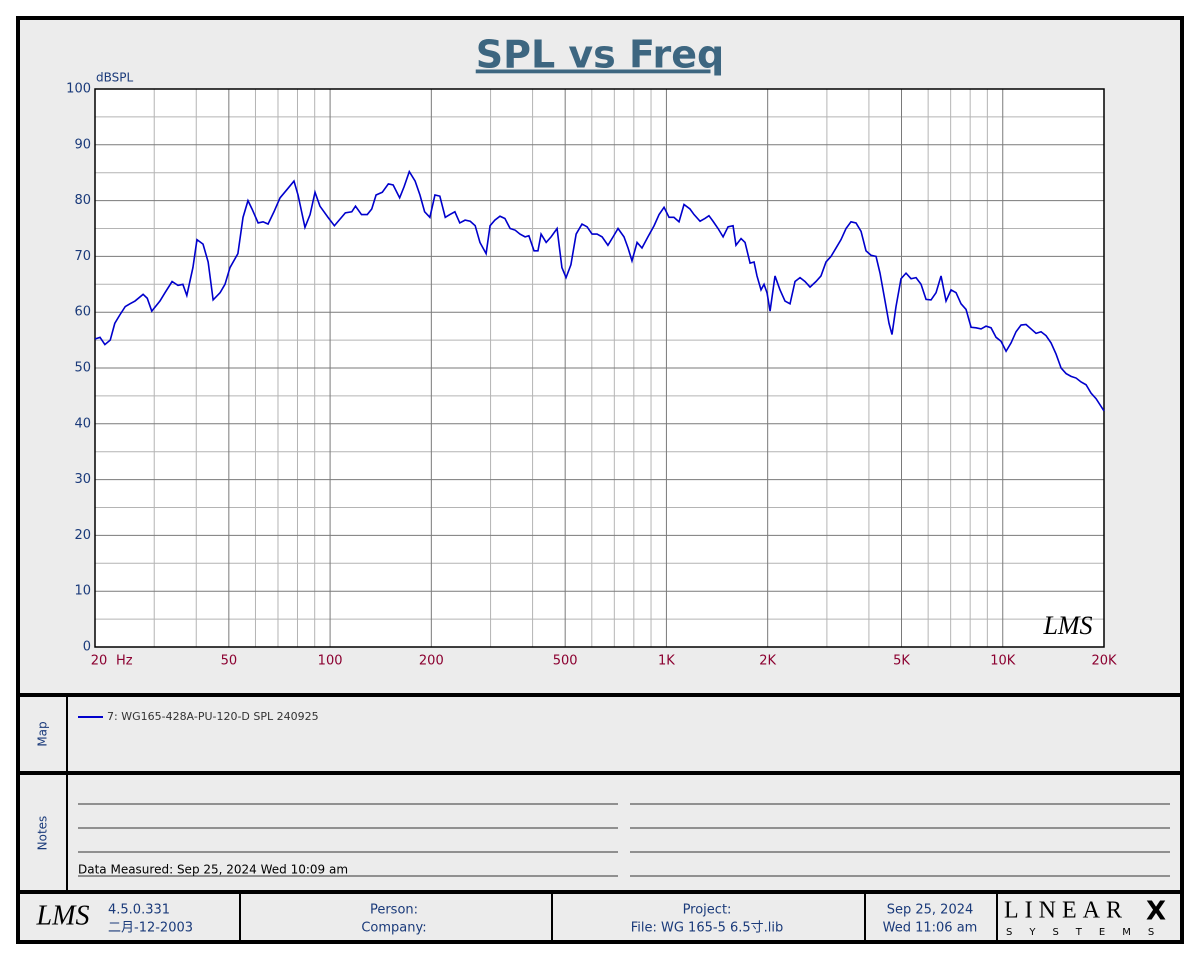  Describe the element at coordinates (624, 840) in the screenshot. I see `note-lines` at that location.